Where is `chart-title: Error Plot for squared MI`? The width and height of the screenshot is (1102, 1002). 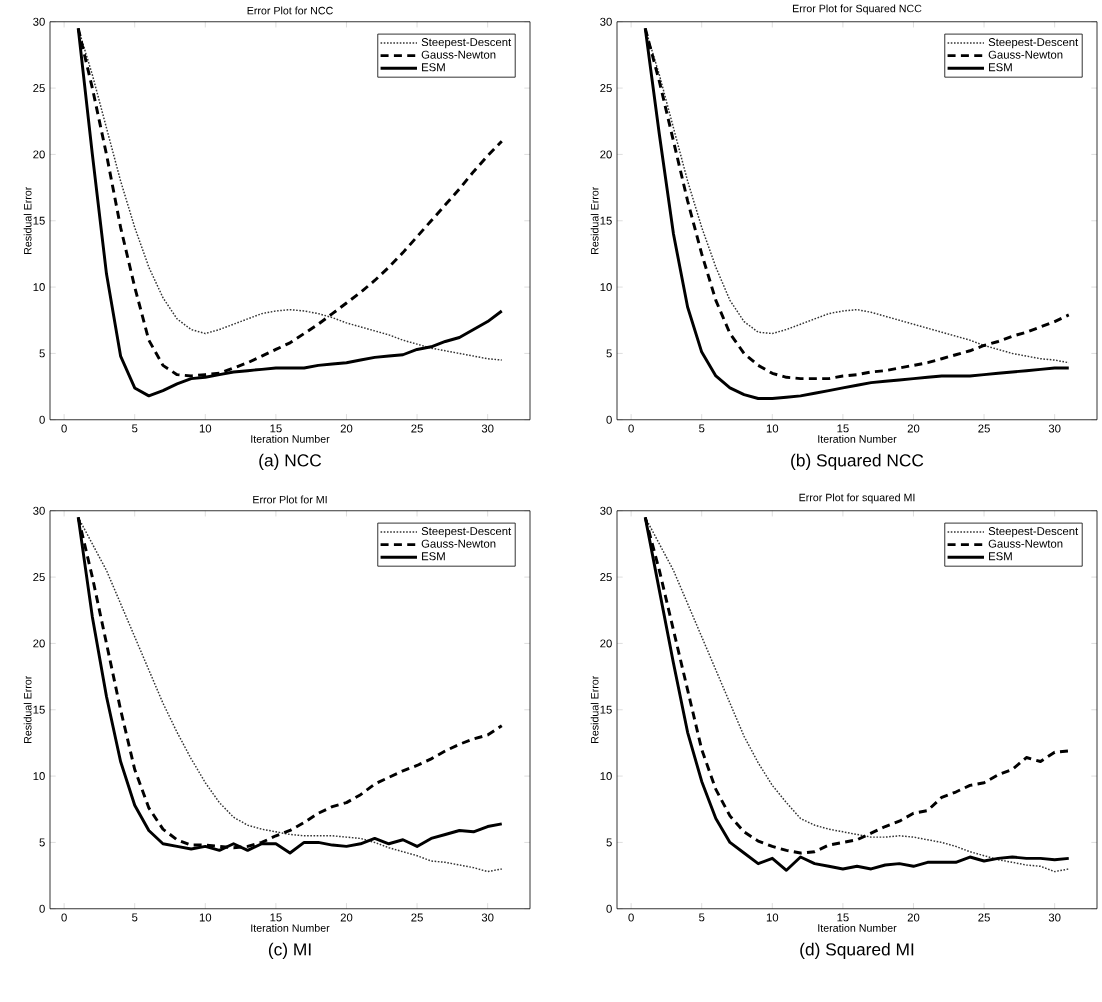
chart-title: Error Plot for squared MI is located at coordinates (857, 498).